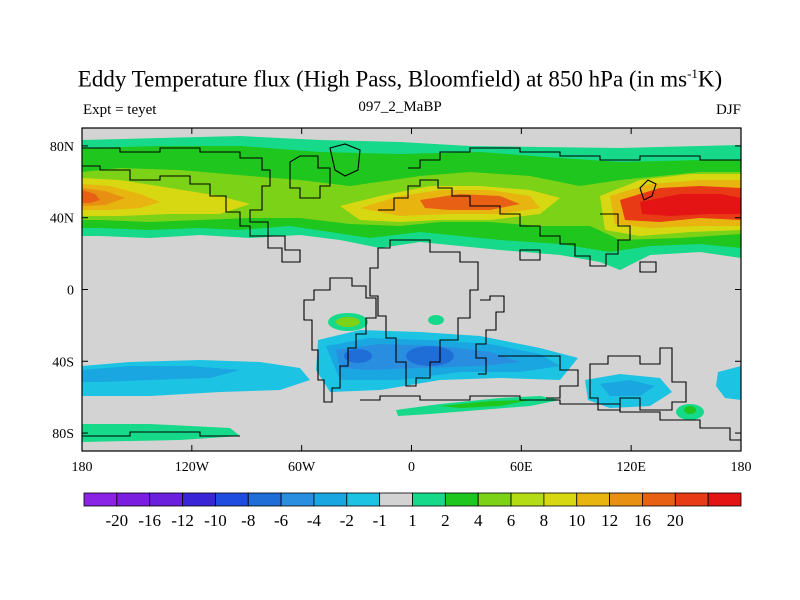 This screenshot has width=800, height=600. Describe the element at coordinates (63, 362) in the screenshot. I see `lat-tick-label: 40S` at that location.